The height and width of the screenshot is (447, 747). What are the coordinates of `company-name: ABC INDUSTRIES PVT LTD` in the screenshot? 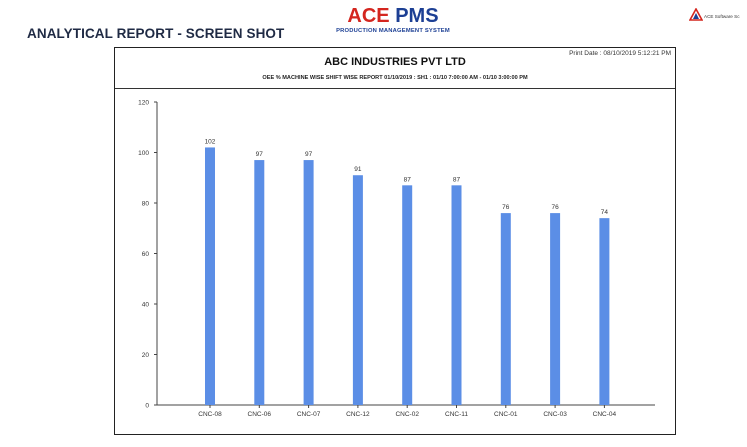 It's located at (395, 62).